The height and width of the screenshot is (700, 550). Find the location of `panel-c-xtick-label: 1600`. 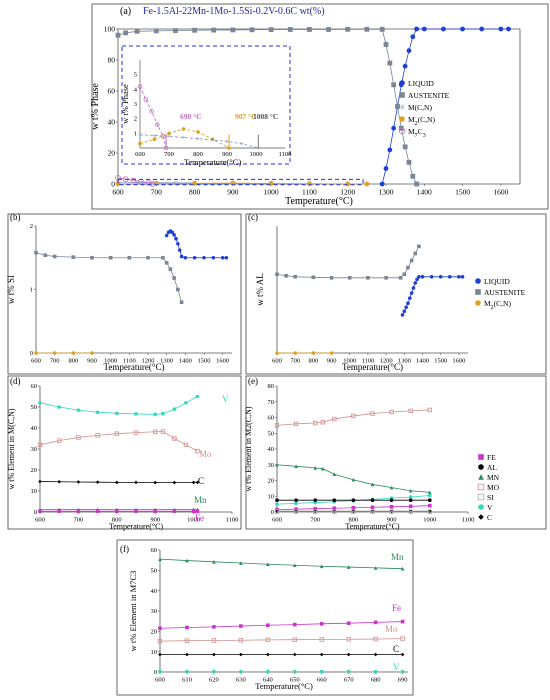

panel-c-xtick-label: 1600 is located at coordinates (458, 361).